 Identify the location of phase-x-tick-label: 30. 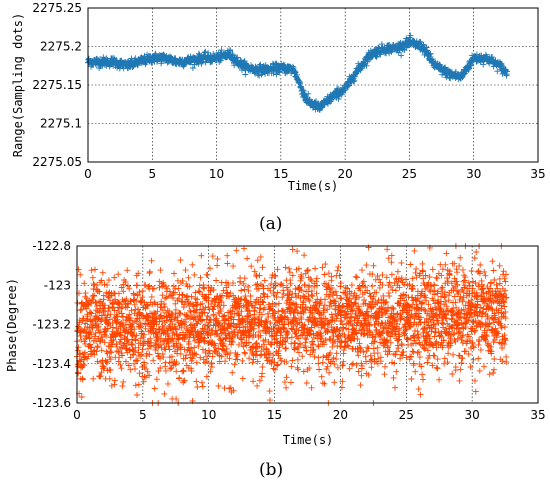
(472, 415).